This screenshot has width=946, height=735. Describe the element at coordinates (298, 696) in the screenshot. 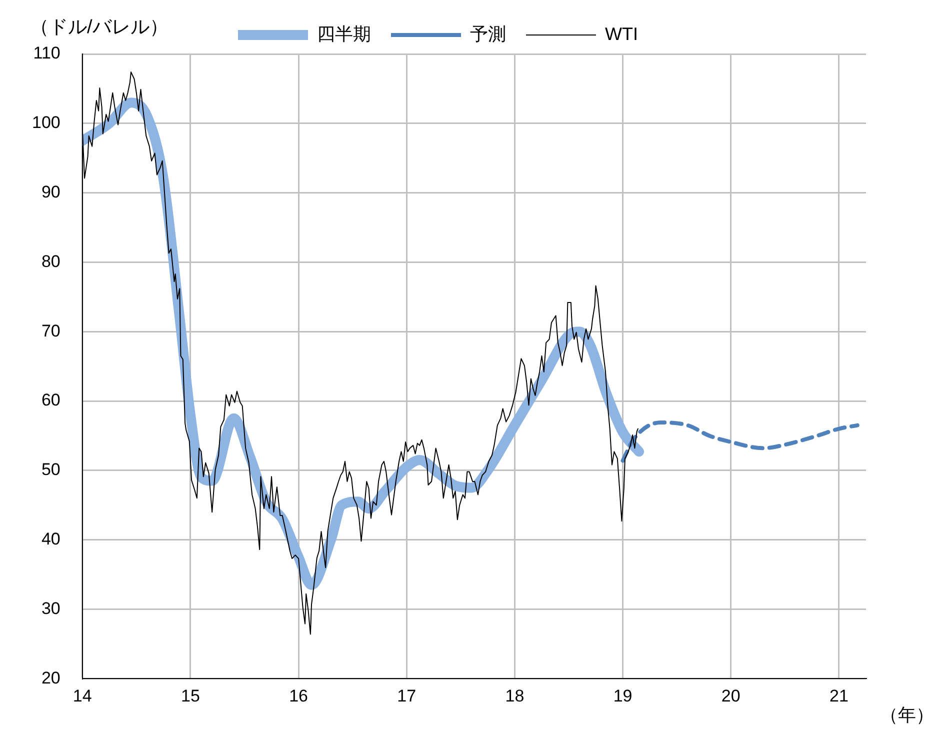

I see `x-tick-label: 16` at that location.